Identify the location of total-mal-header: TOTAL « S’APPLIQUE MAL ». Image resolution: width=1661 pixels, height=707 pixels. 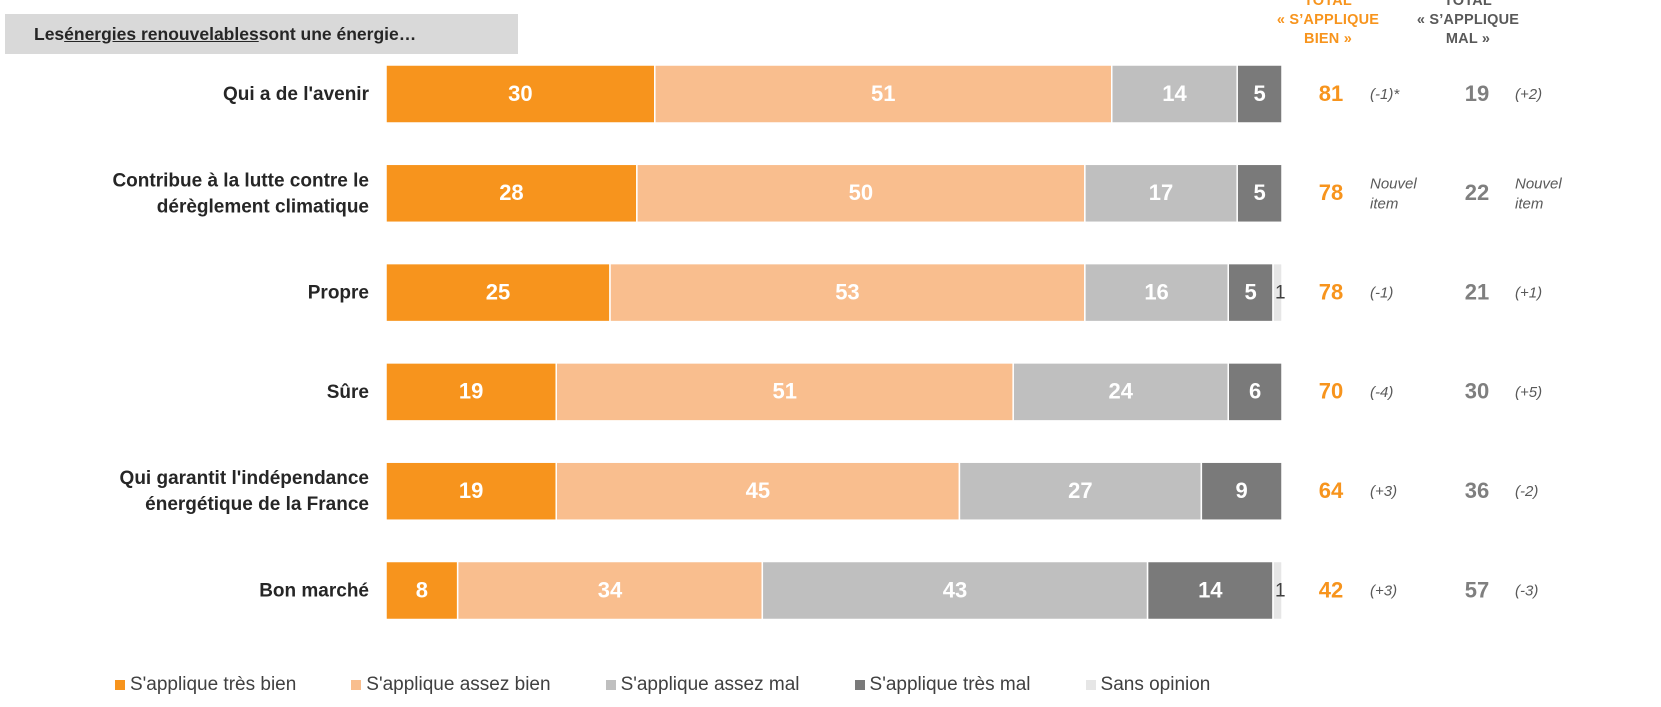
(1468, 24).